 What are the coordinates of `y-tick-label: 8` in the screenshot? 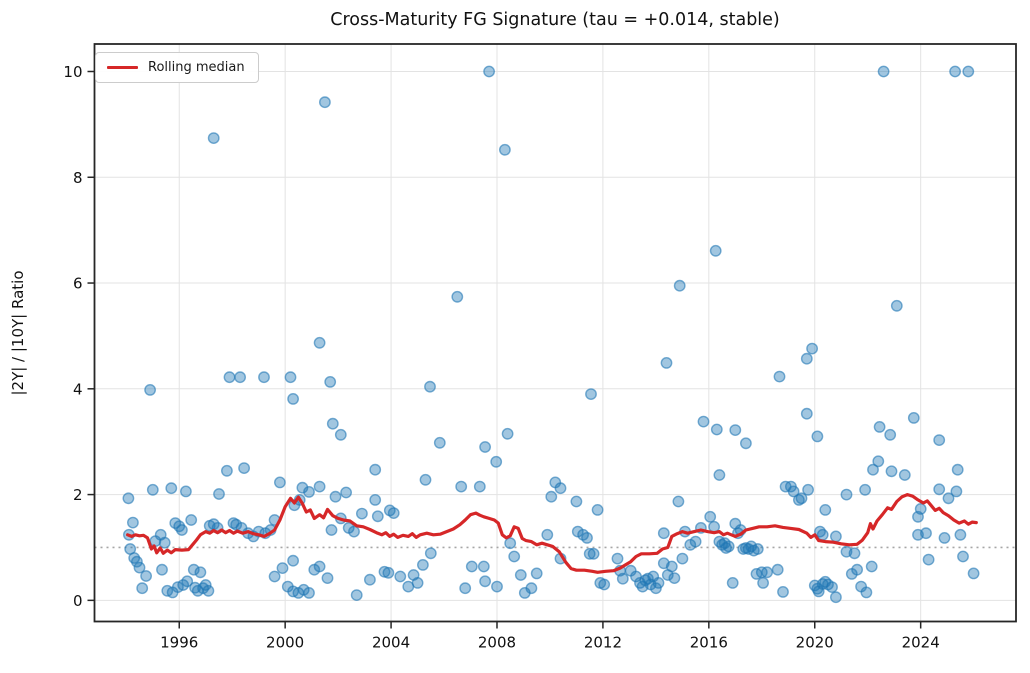 It's located at (78, 178).